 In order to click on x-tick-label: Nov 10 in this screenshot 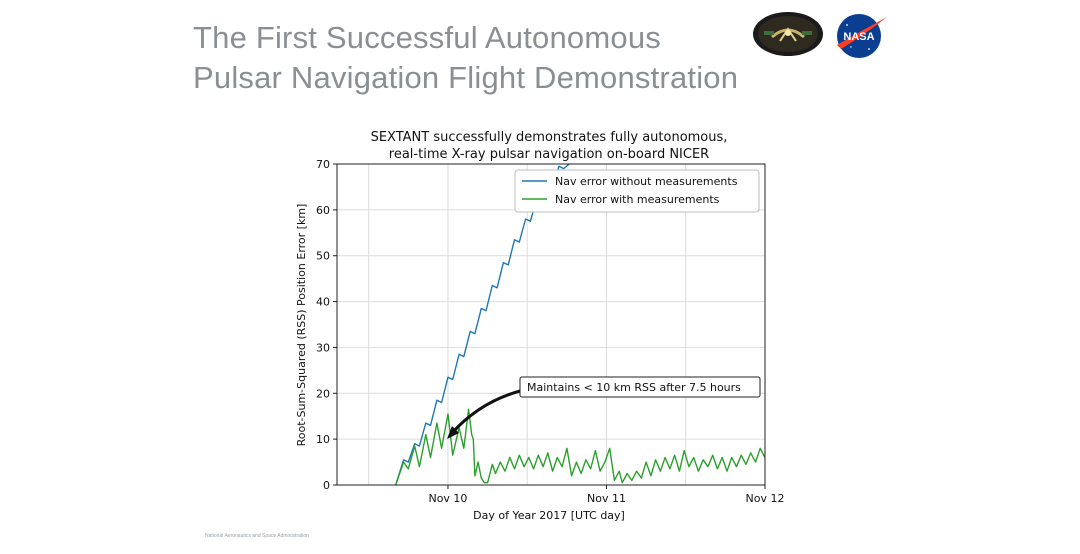, I will do `click(447, 498)`.